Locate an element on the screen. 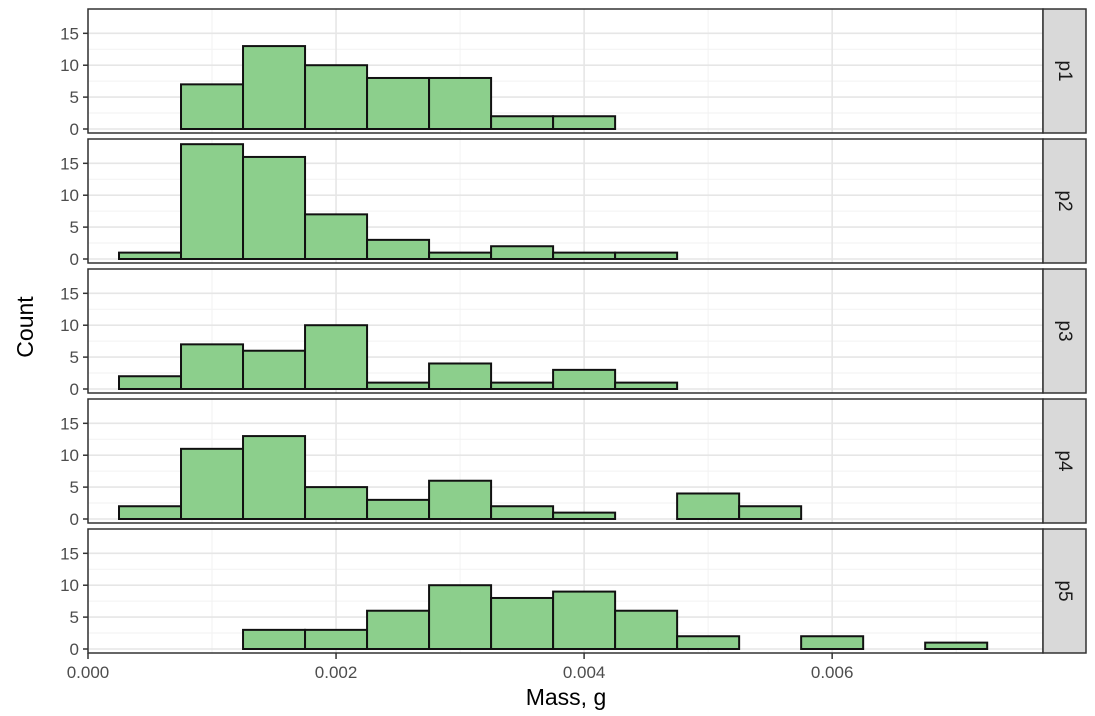 The height and width of the screenshot is (716, 1095). facet-strip-label: p2 is located at coordinates (1064, 200).